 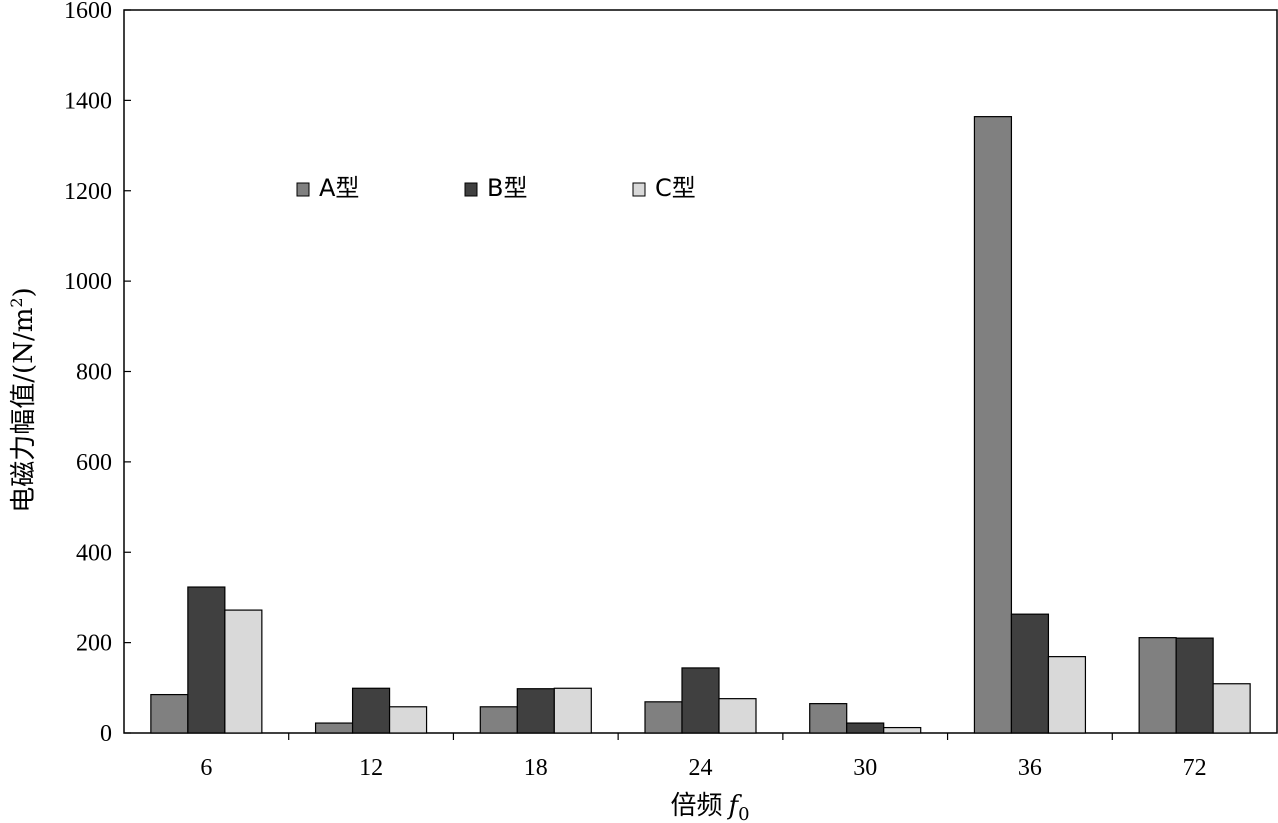 What do you see at coordinates (24, 410) in the screenshot?
I see `y-axis-title-main: 电磁力幅值/(N/m` at bounding box center [24, 410].